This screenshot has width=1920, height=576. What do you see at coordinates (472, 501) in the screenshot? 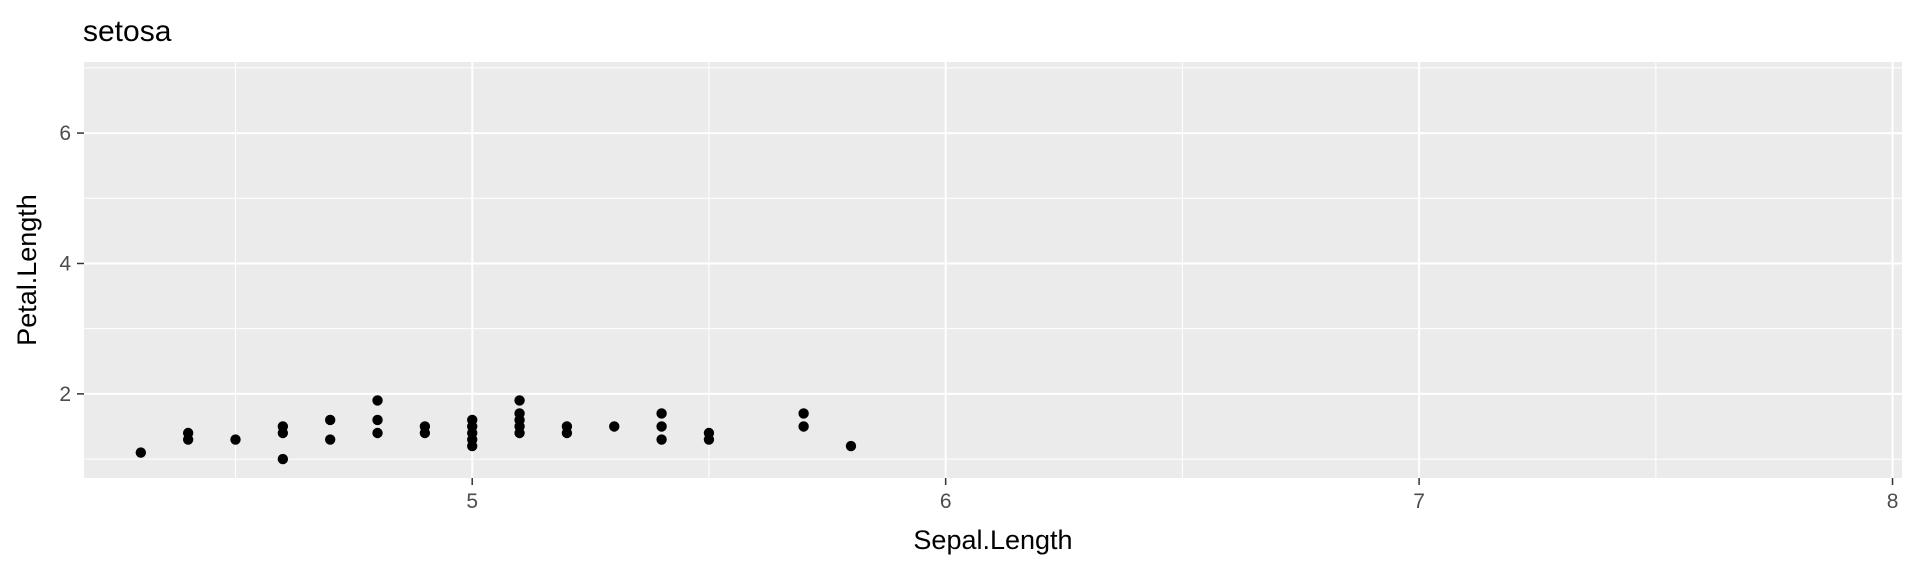
I see `x-tick-label: 5` at bounding box center [472, 501].